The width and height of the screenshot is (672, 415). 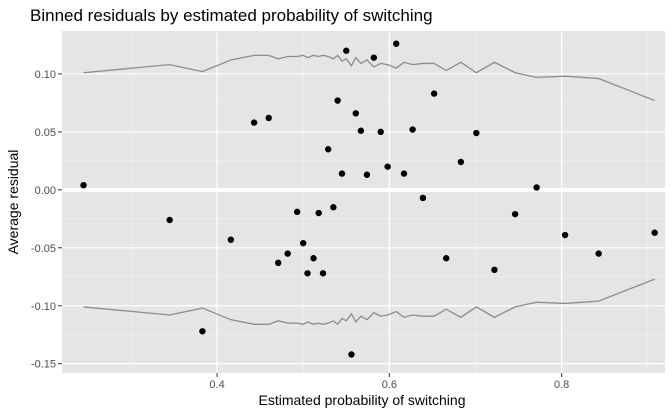 What do you see at coordinates (389, 385) in the screenshot?
I see `x-tick-label: 0.6` at bounding box center [389, 385].